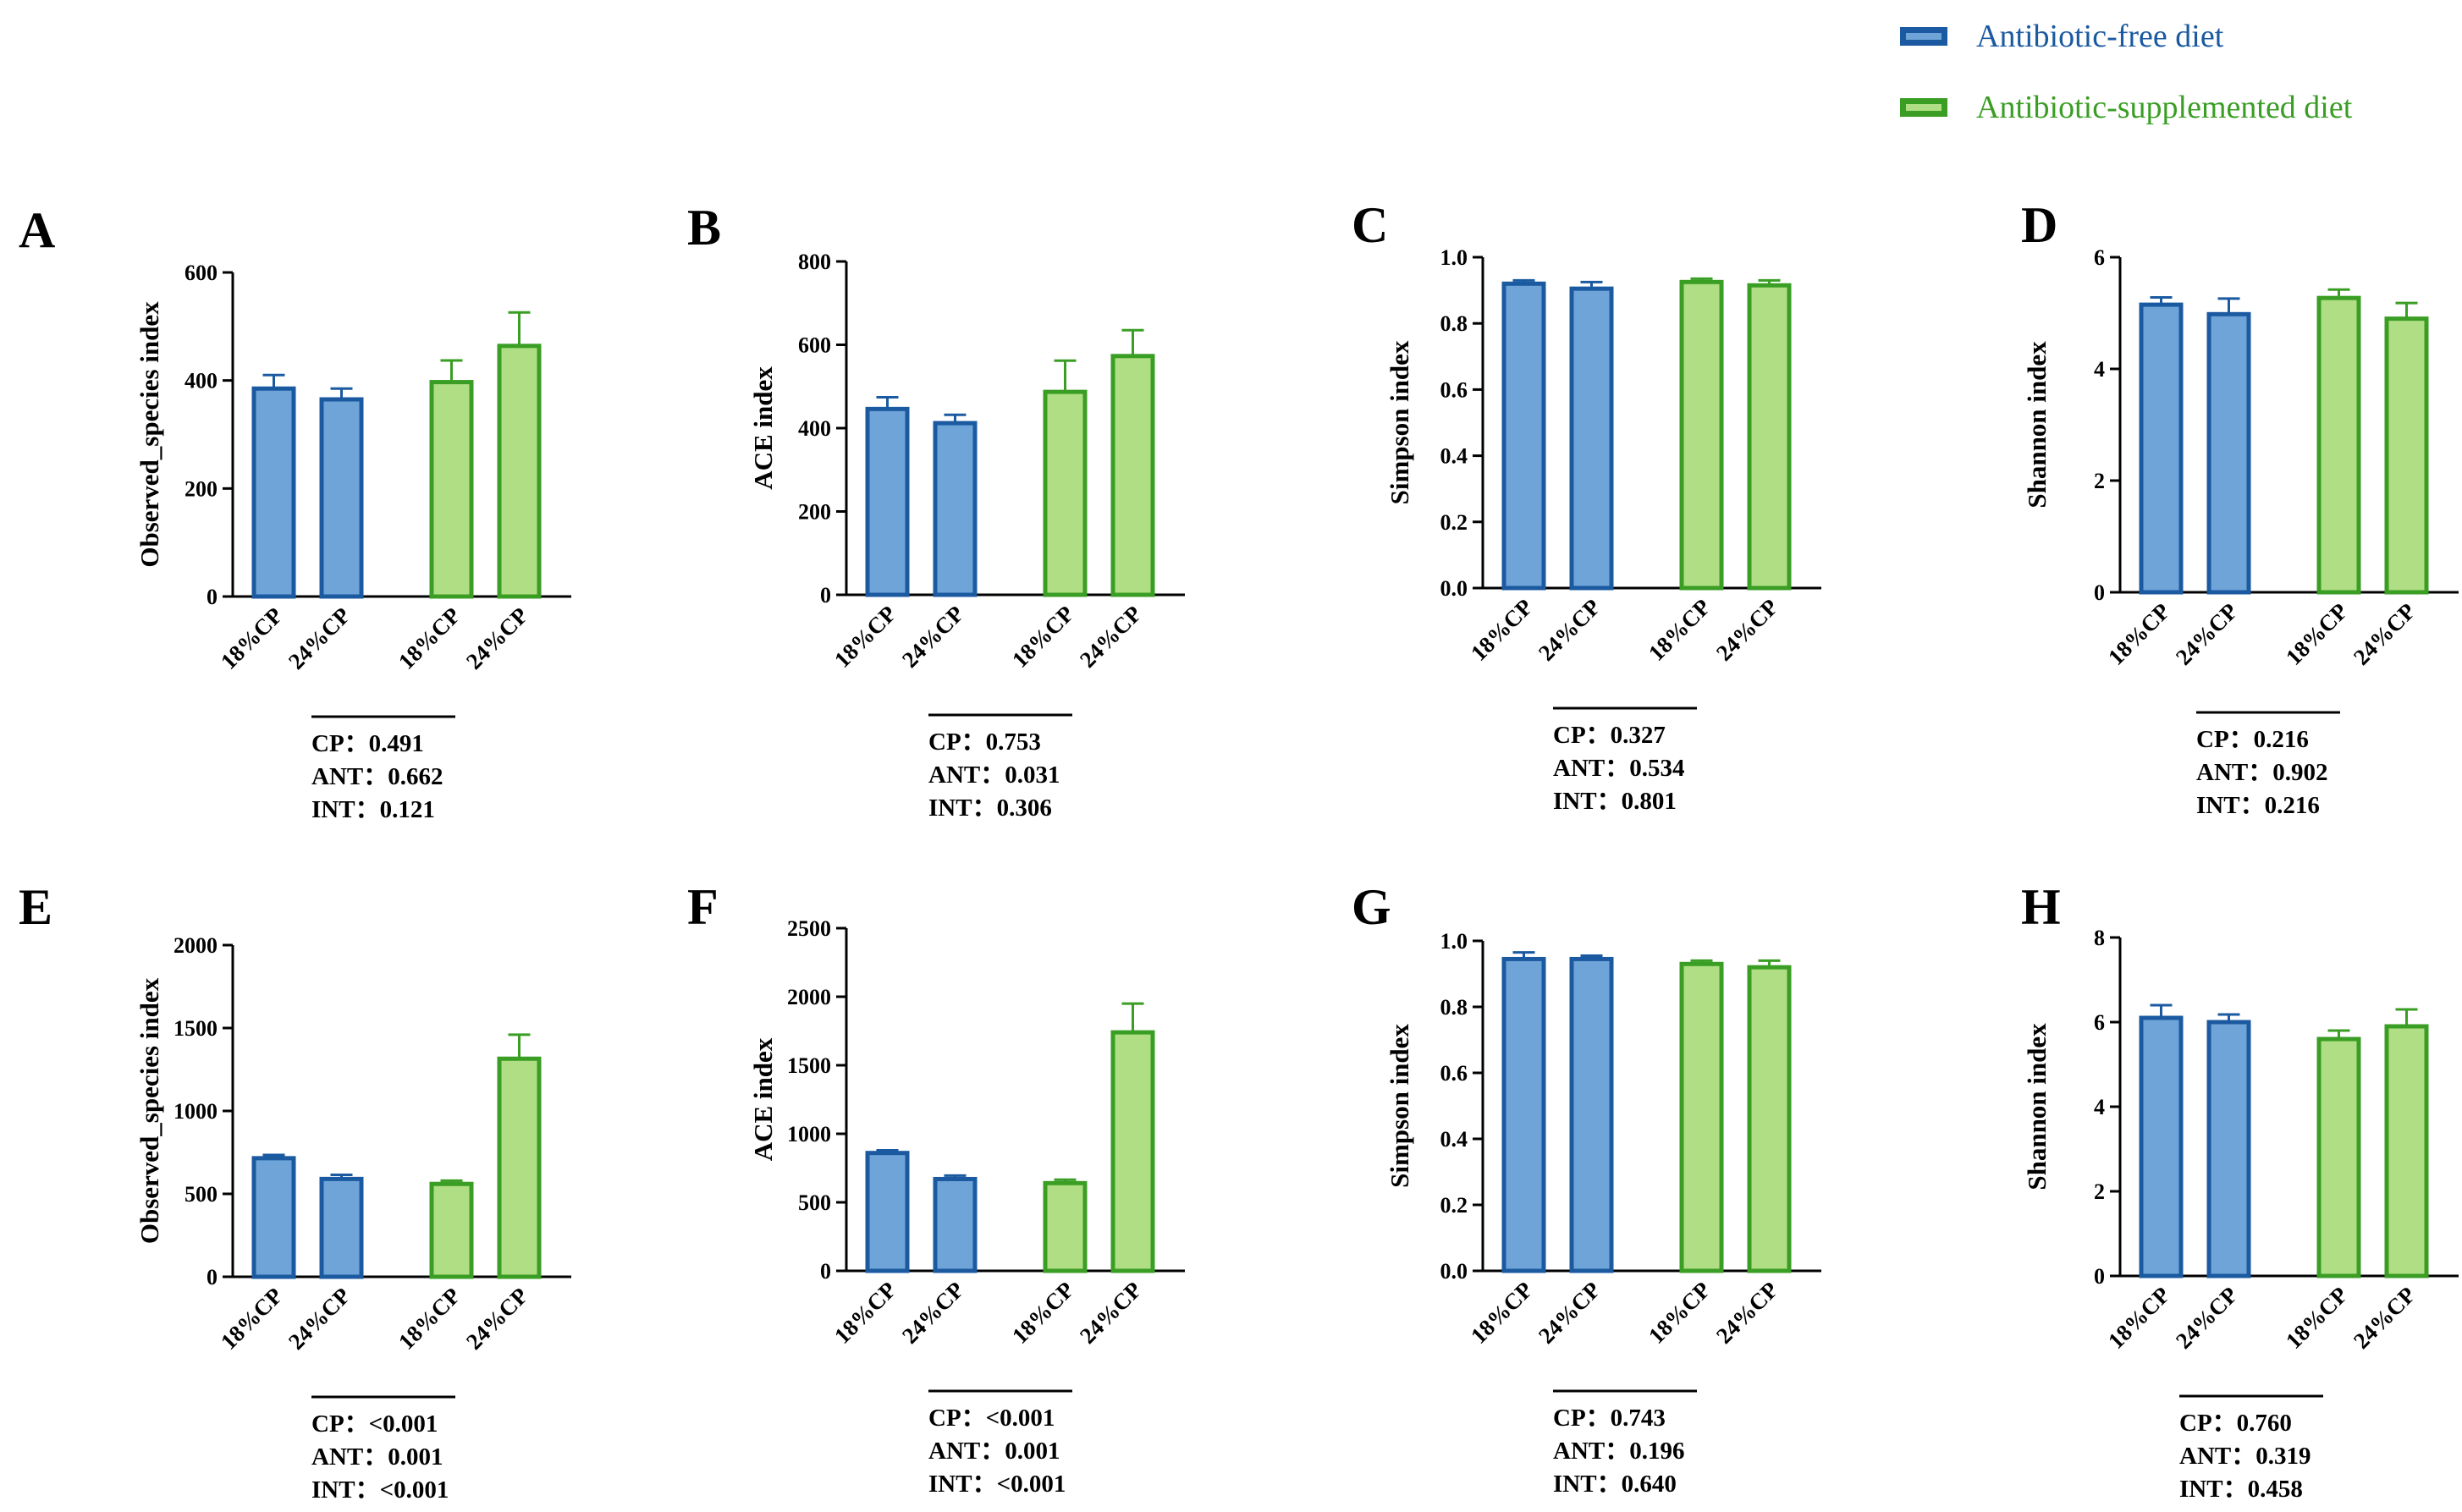  What do you see at coordinates (814, 513) in the screenshot?
I see `y-tick-label: 200` at bounding box center [814, 513].